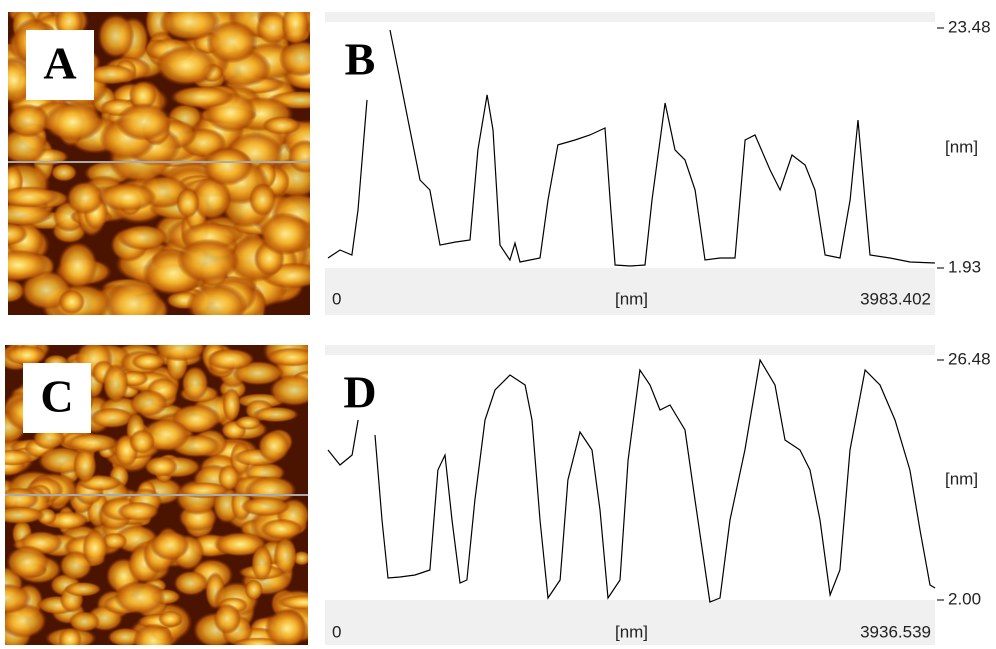 Image resolution: width=996 pixels, height=649 pixels. Describe the element at coordinates (895, 631) in the screenshot. I see `x-tick-label: 3936.539` at that location.